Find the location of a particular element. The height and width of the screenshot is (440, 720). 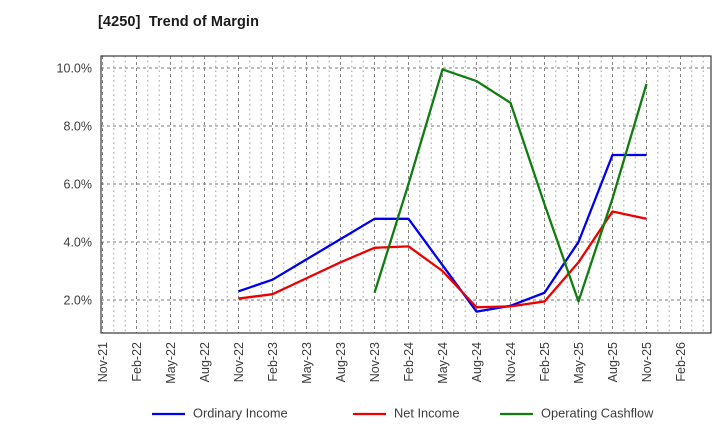

x-axis-tick-label: Nov-23 is located at coordinates (375, 362).